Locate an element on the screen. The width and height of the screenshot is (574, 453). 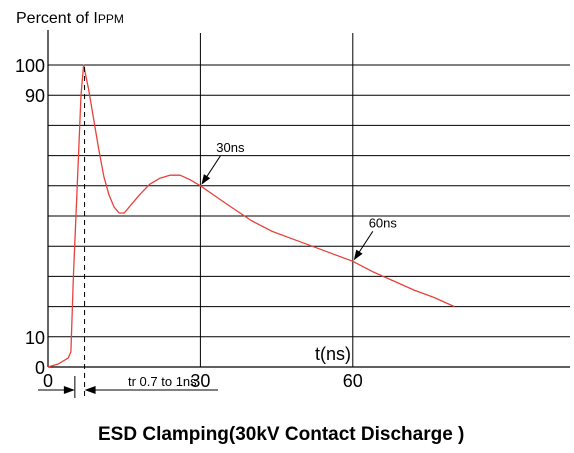
y-tick-label: 100 is located at coordinates (30, 66).